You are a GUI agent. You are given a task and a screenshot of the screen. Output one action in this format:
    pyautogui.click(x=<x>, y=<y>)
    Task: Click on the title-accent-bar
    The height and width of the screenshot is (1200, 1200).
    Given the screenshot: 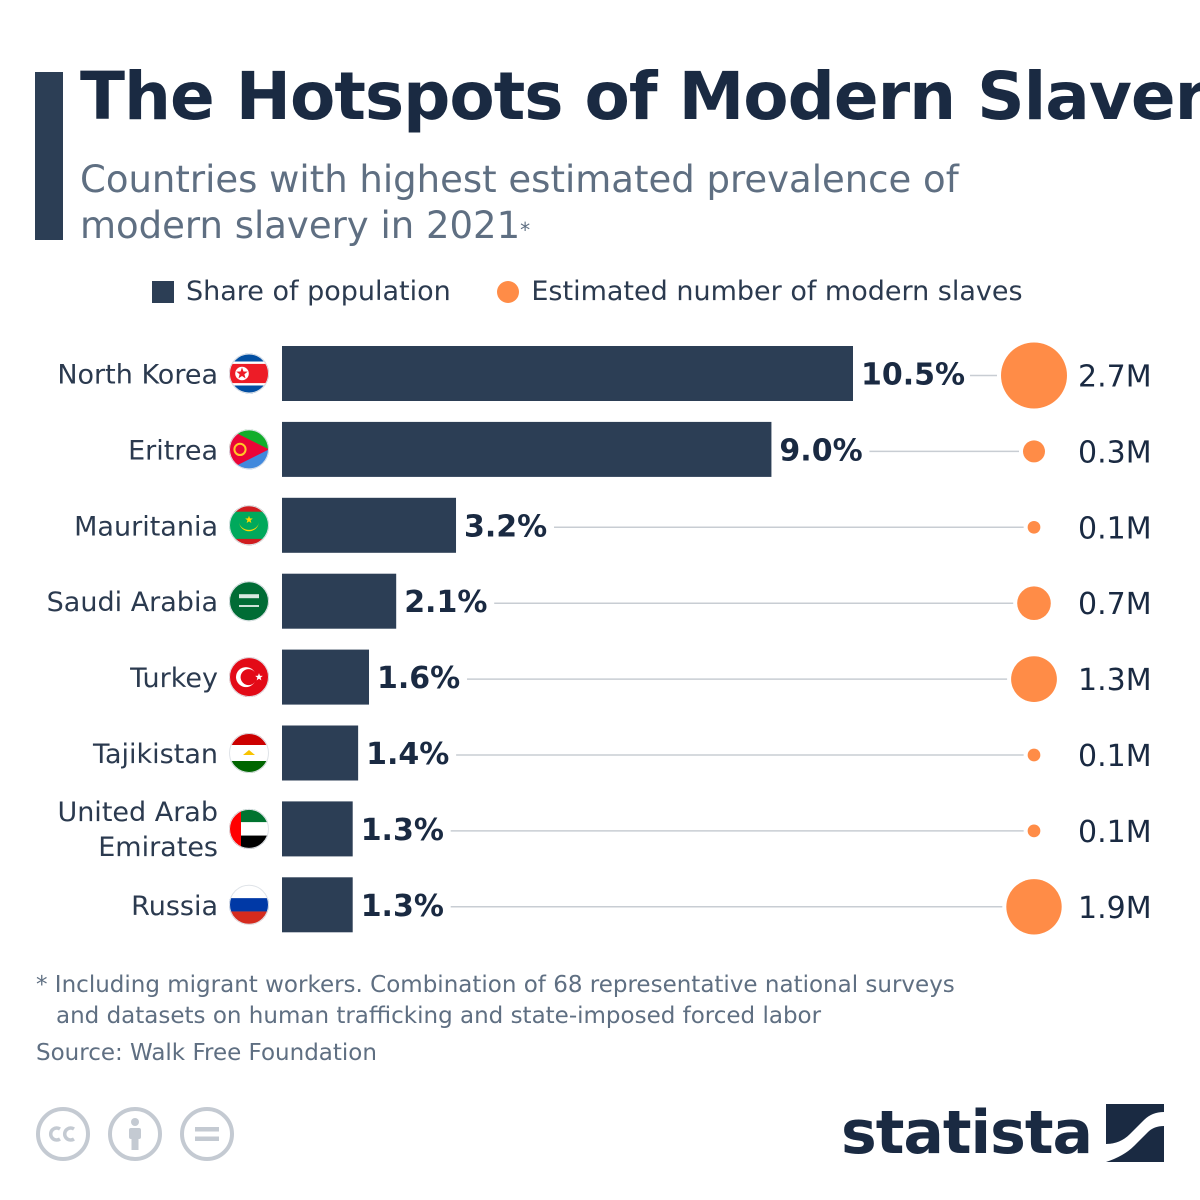 What is the action you would take?
    pyautogui.click(x=49, y=156)
    